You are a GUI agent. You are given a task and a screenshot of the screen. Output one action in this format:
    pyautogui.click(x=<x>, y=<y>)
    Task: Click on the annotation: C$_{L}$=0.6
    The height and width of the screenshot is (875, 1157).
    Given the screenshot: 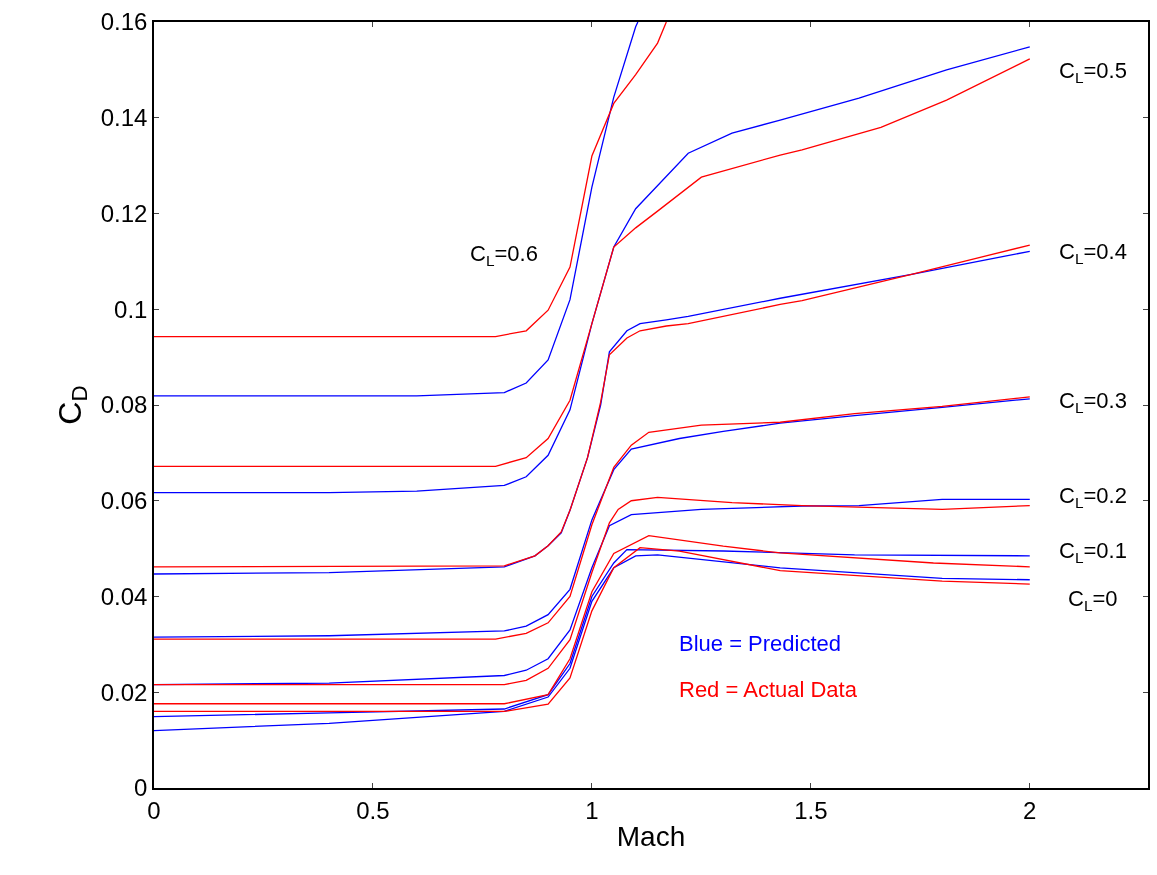 What is the action you would take?
    pyautogui.click(x=504, y=255)
    